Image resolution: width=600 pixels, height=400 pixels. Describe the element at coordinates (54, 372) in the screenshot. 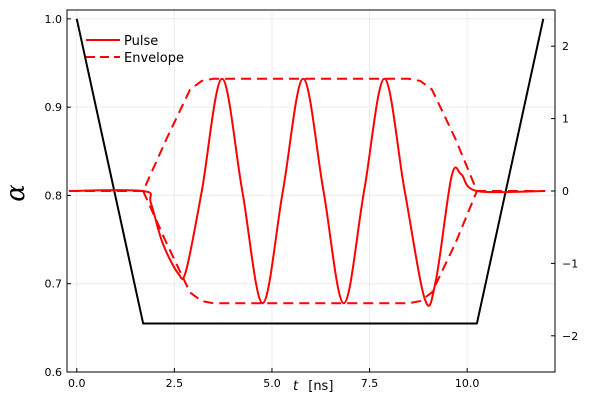

I see `y-left-tick-label: 0.6` at that location.